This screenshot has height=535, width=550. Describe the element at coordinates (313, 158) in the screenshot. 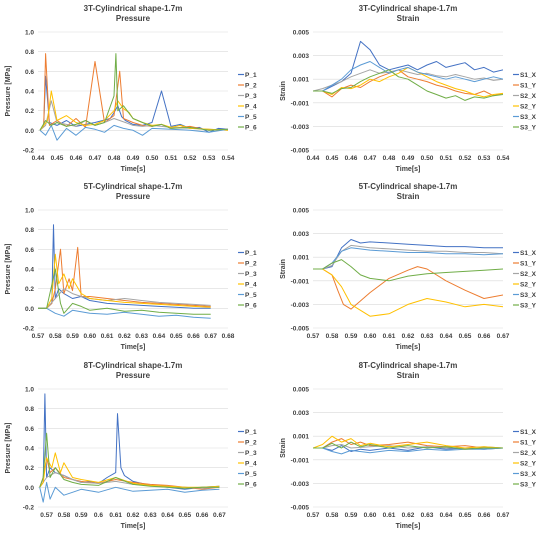

I see `x-tick-label: 0.44` at that location.